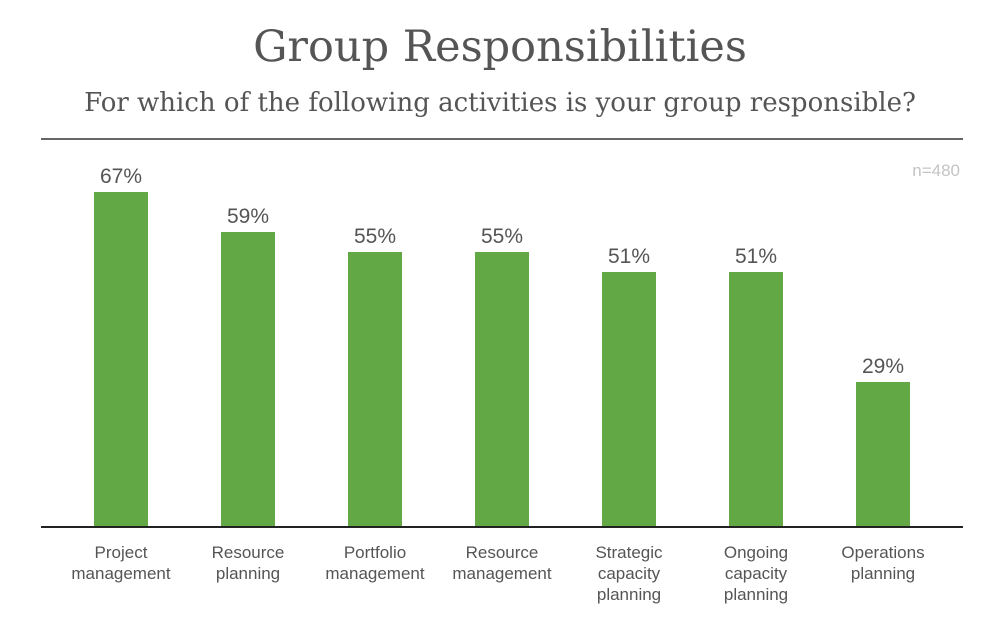 This screenshot has height=628, width=1000. What do you see at coordinates (936, 170) in the screenshot?
I see `sample-size-note: n=480` at bounding box center [936, 170].